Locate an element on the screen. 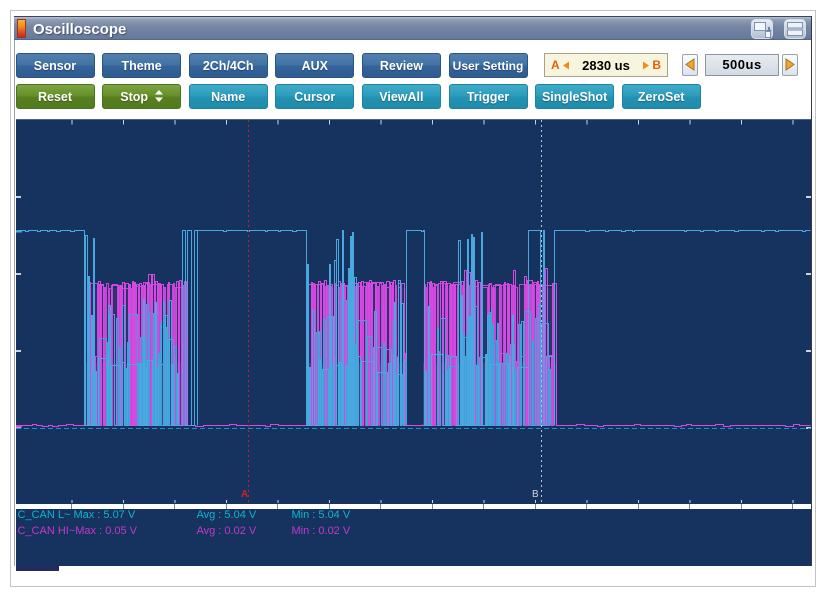  svg-text: B is located at coordinates (535, 494).